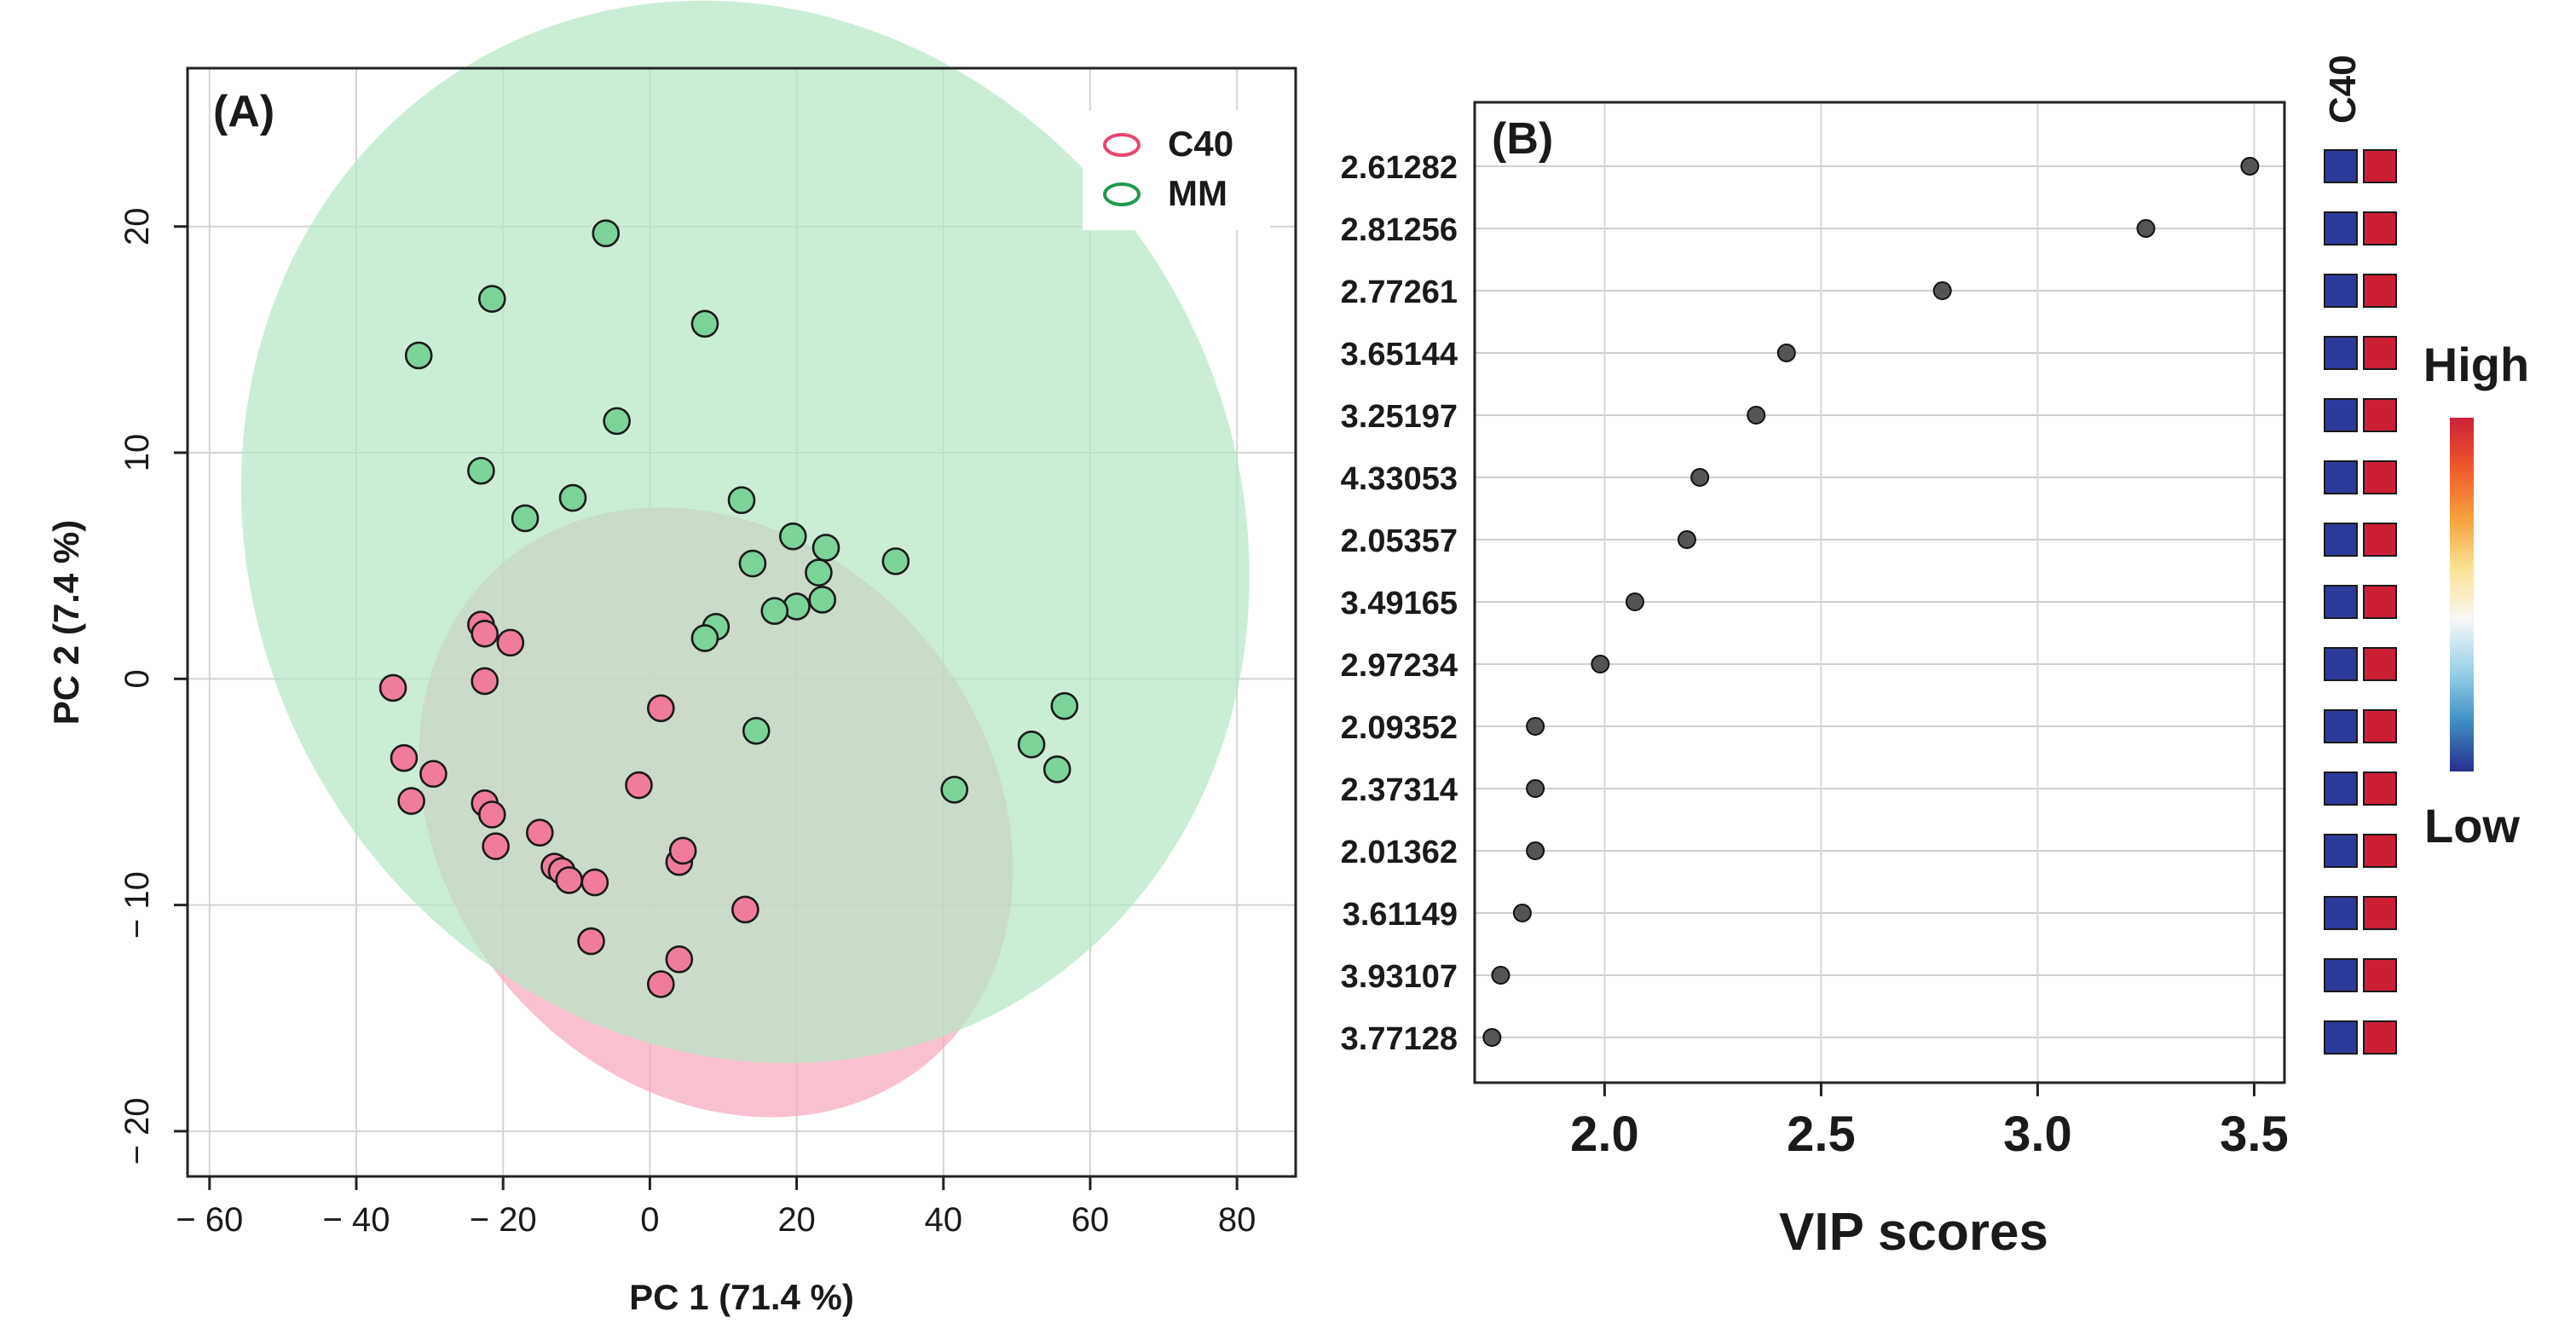 The width and height of the screenshot is (2576, 1335). What do you see at coordinates (944, 1220) in the screenshot?
I see `pca-x-tick-label: 40` at bounding box center [944, 1220].